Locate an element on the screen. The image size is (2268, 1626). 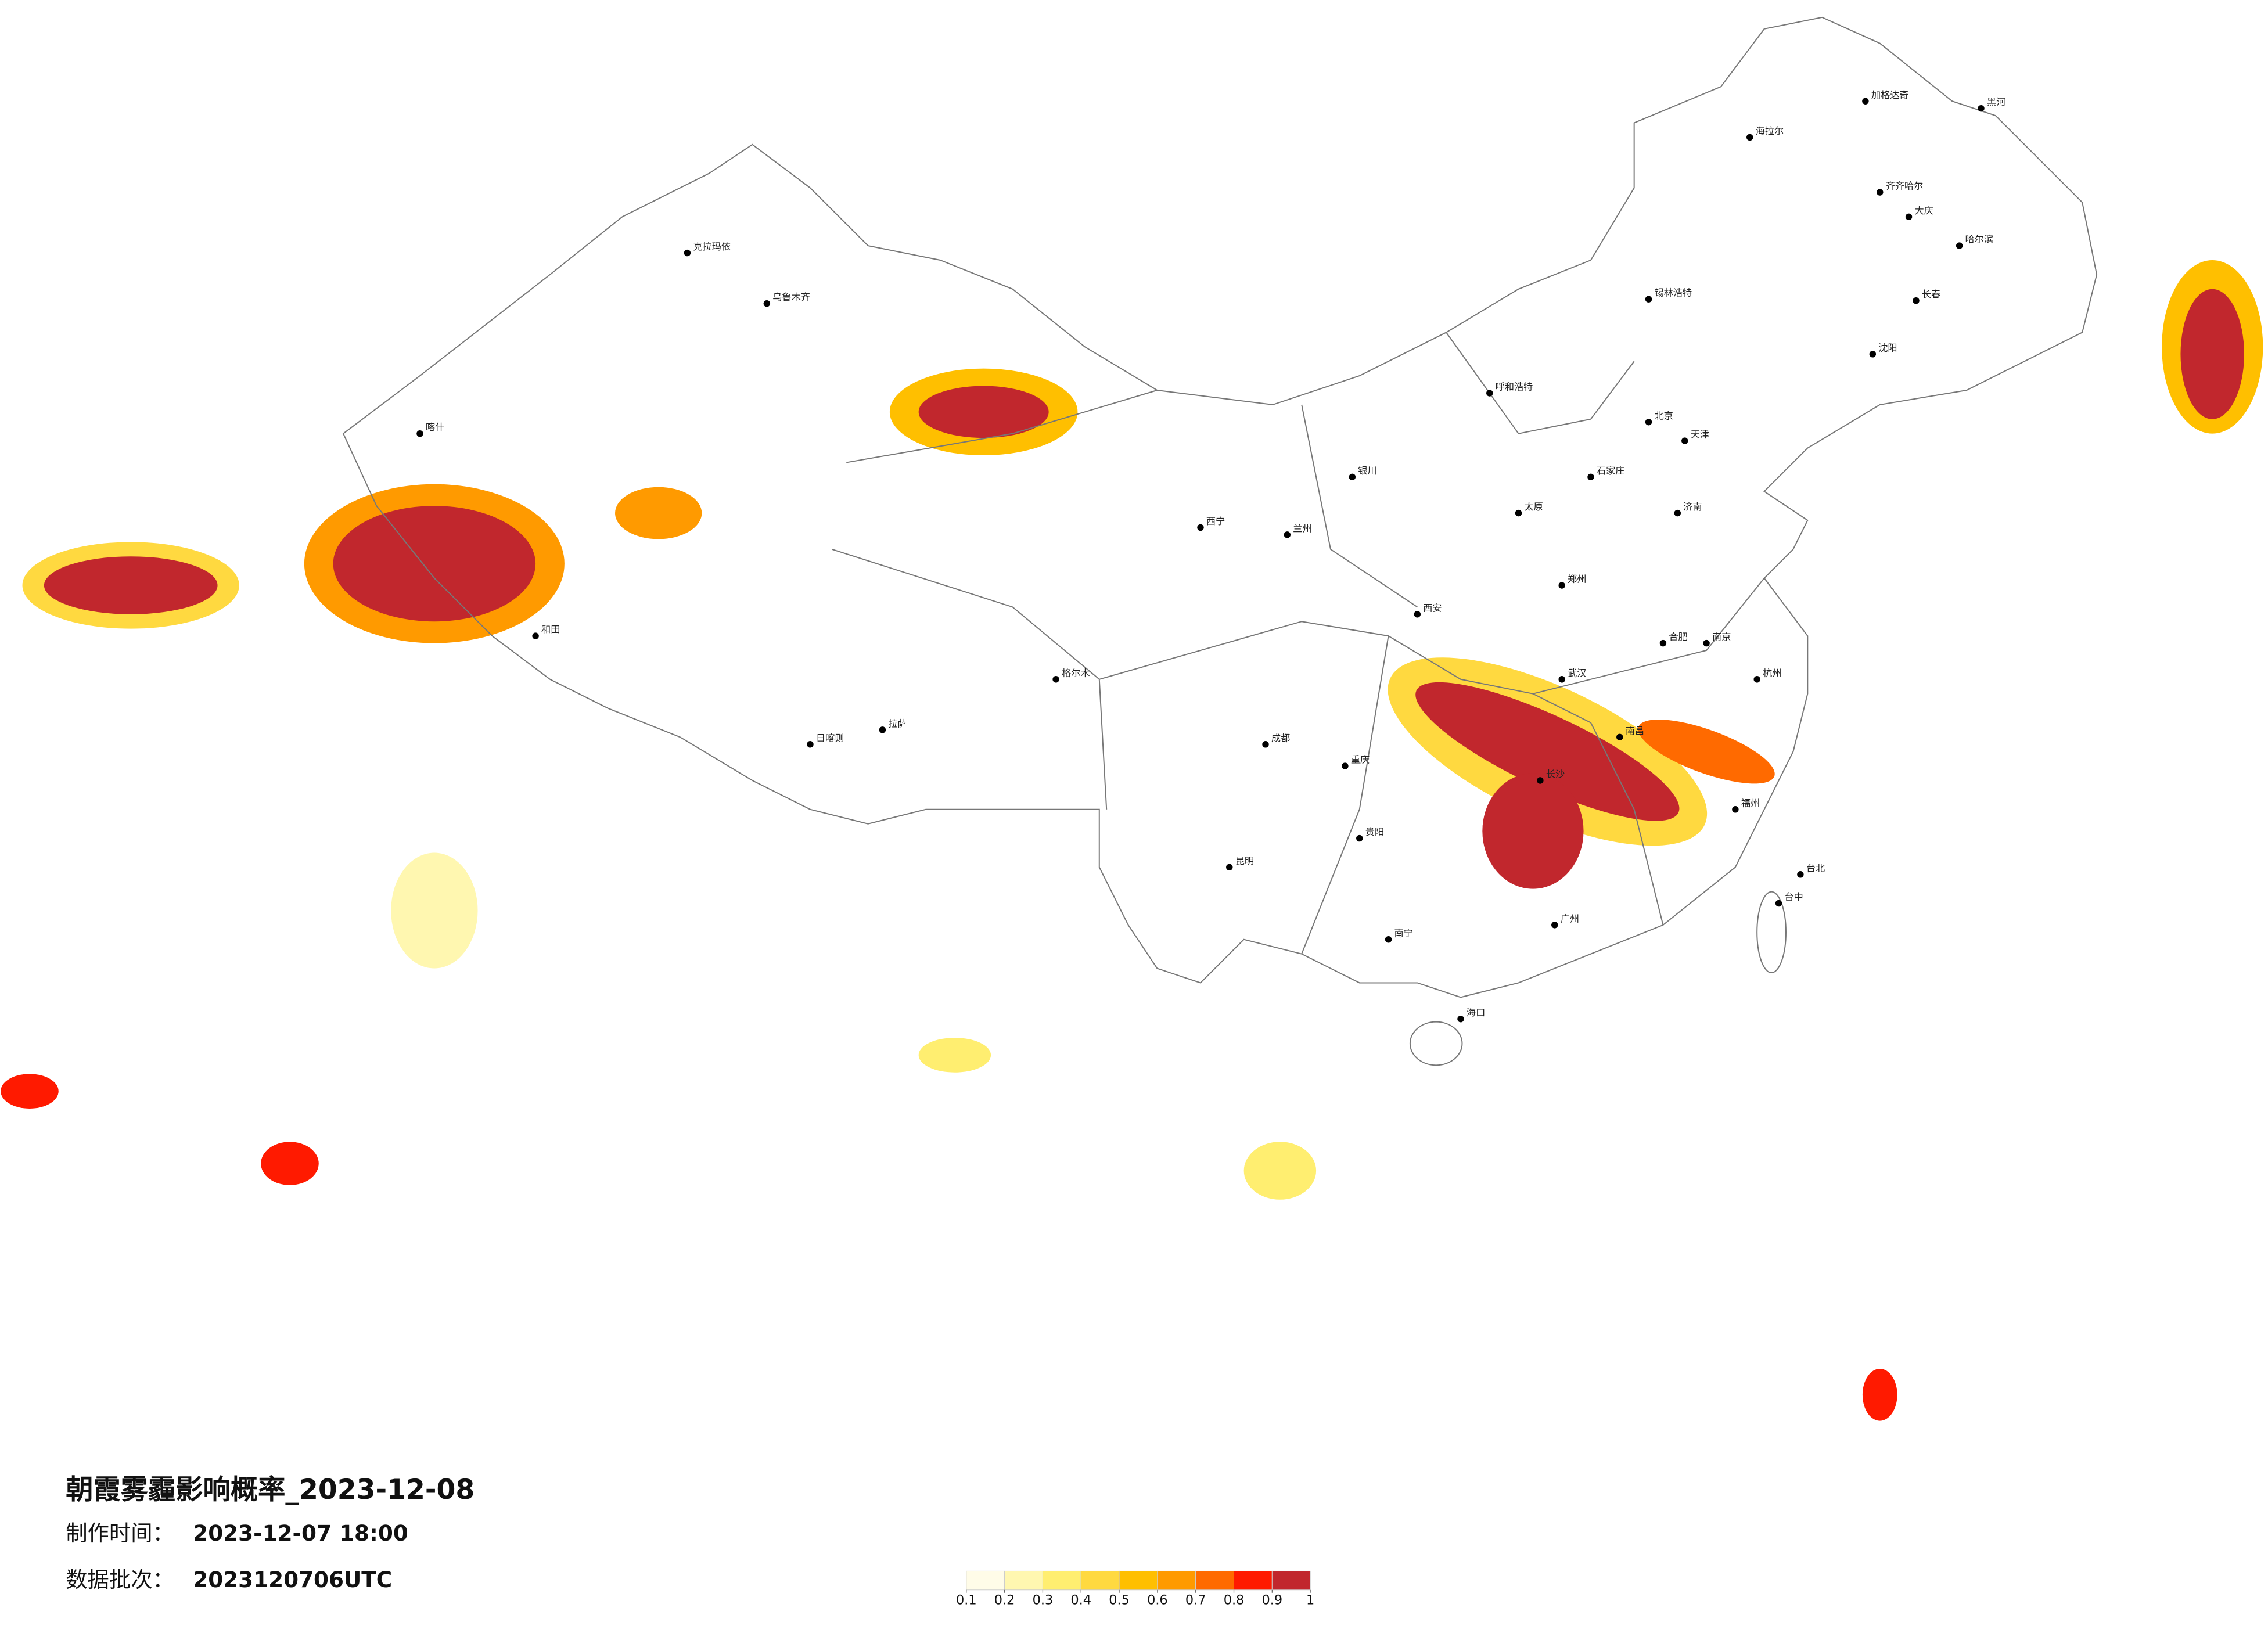
colorbar-tick-label: 0.7 is located at coordinates (1195, 1600).